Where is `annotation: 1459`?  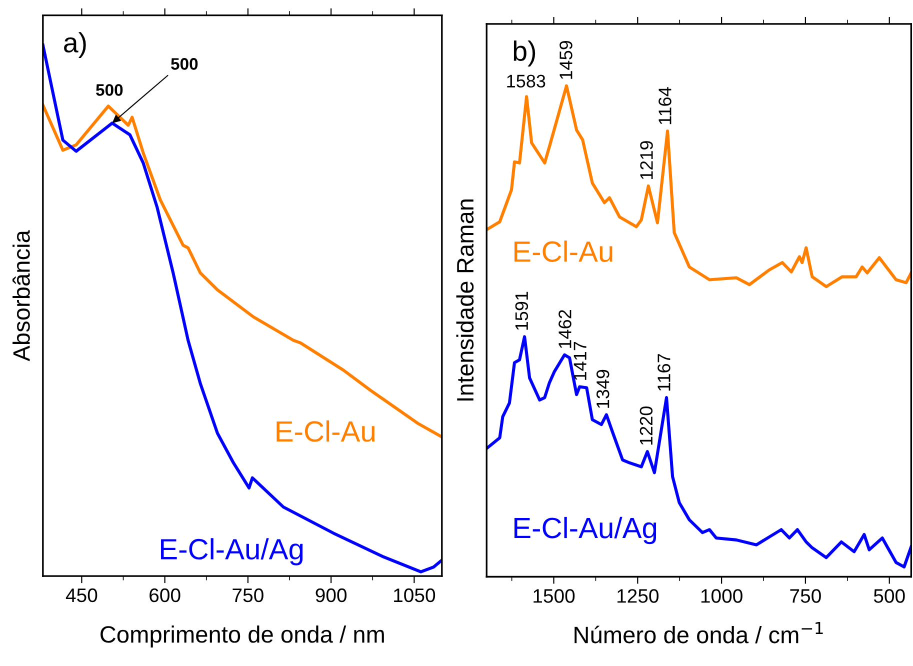 annotation: 1459 is located at coordinates (566, 59).